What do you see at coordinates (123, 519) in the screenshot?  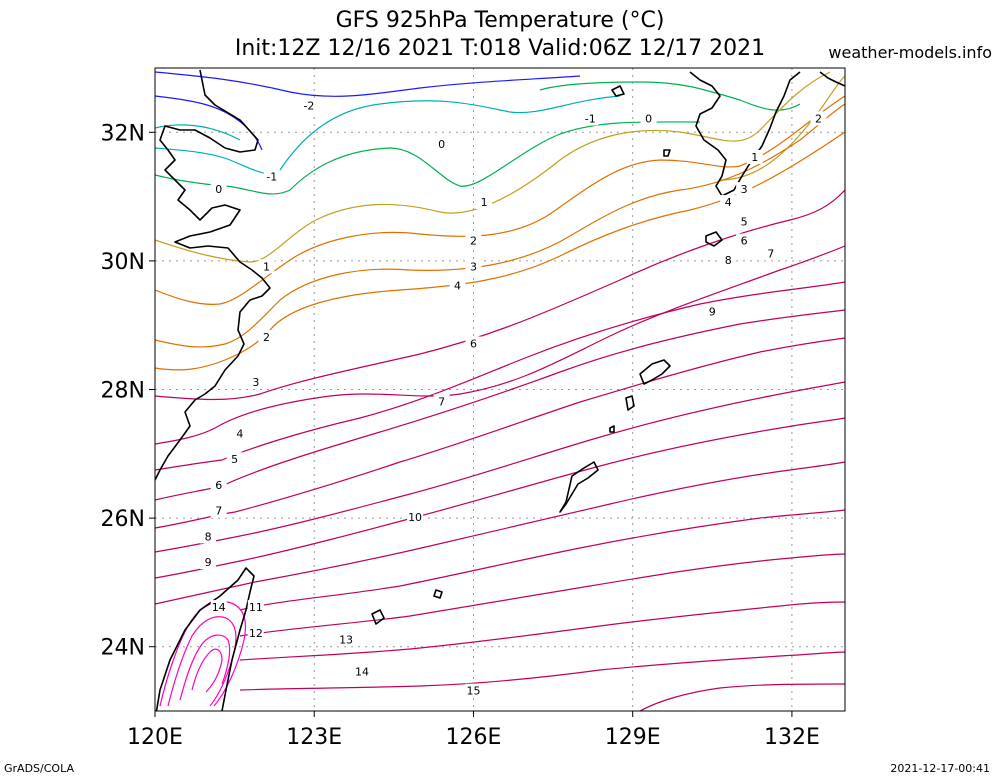 I see `lat-tick-label: 26N` at bounding box center [123, 519].